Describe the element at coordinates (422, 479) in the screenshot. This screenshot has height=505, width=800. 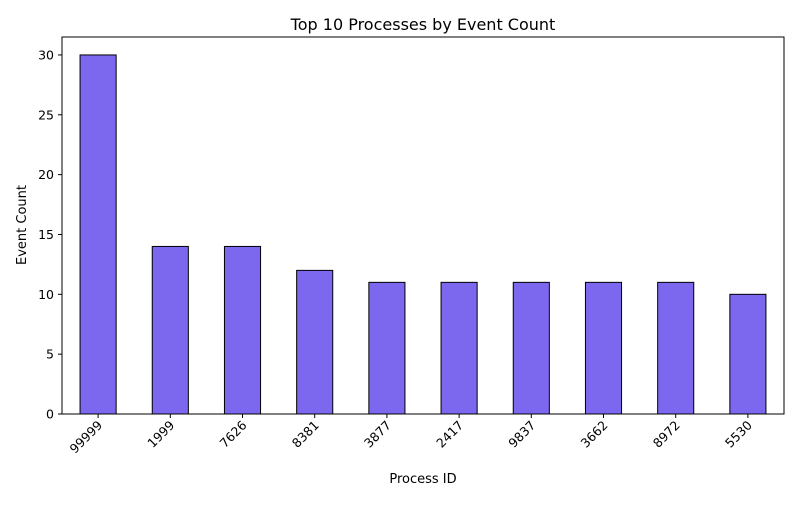
I see `x-axis-label: Process ID` at that location.